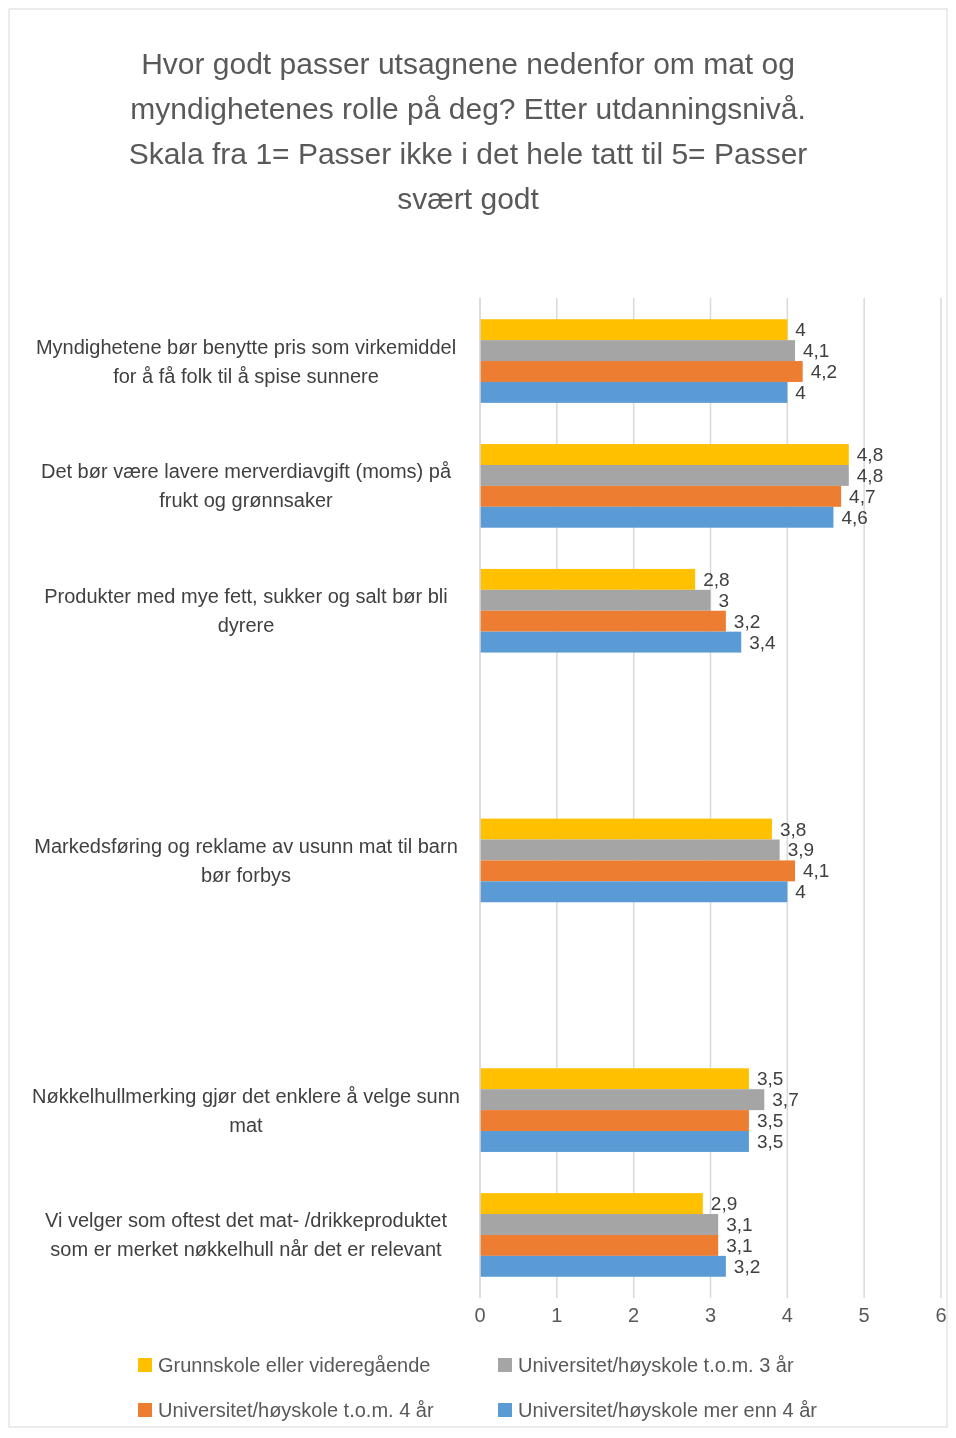 This screenshot has height=1438, width=956. What do you see at coordinates (824, 371) in the screenshot?
I see `data-label: 4,2` at bounding box center [824, 371].